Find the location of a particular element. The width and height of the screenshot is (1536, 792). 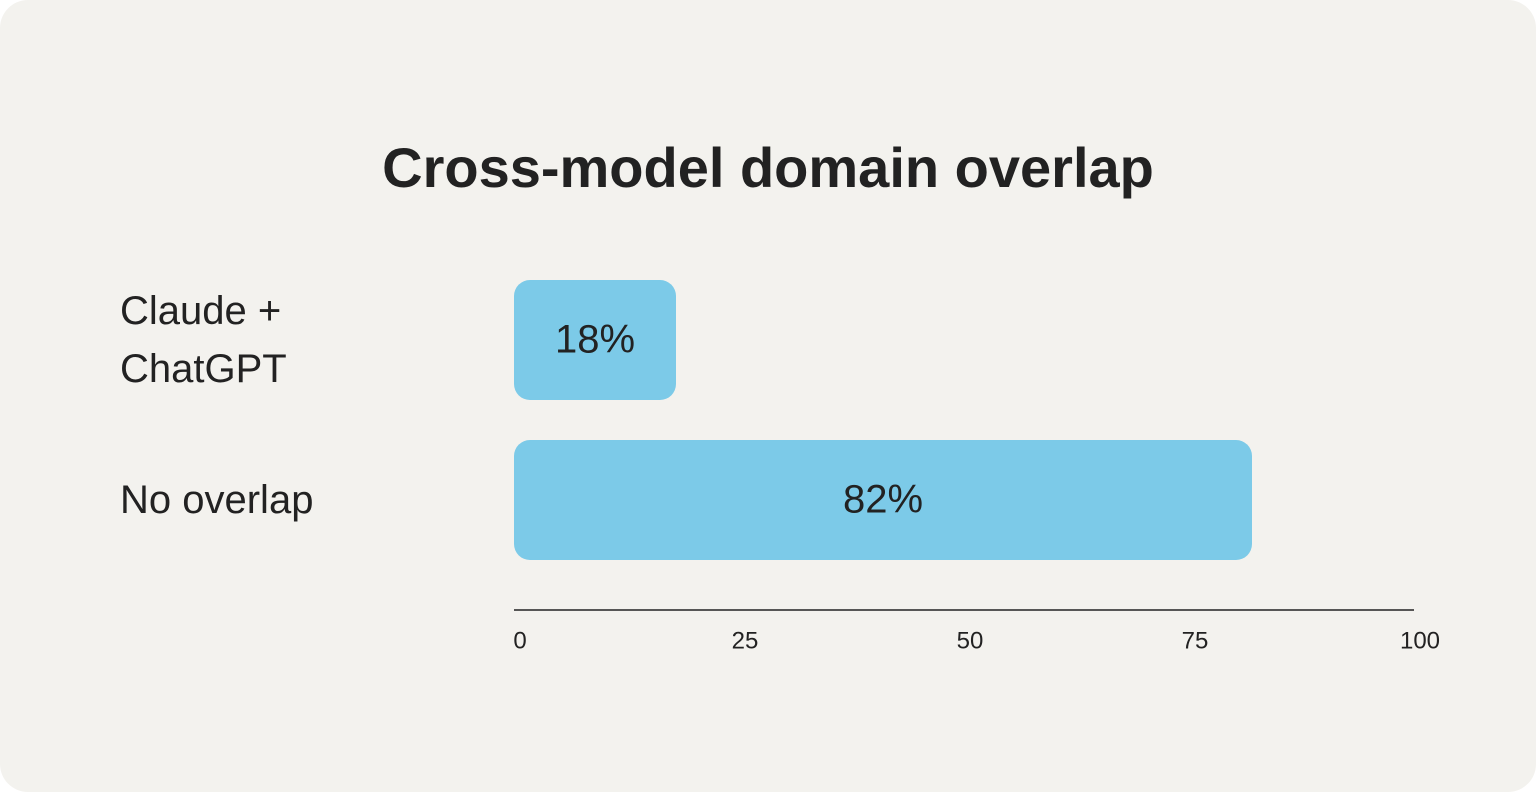

category-label: Claude + ChatGPT is located at coordinates (203, 340).